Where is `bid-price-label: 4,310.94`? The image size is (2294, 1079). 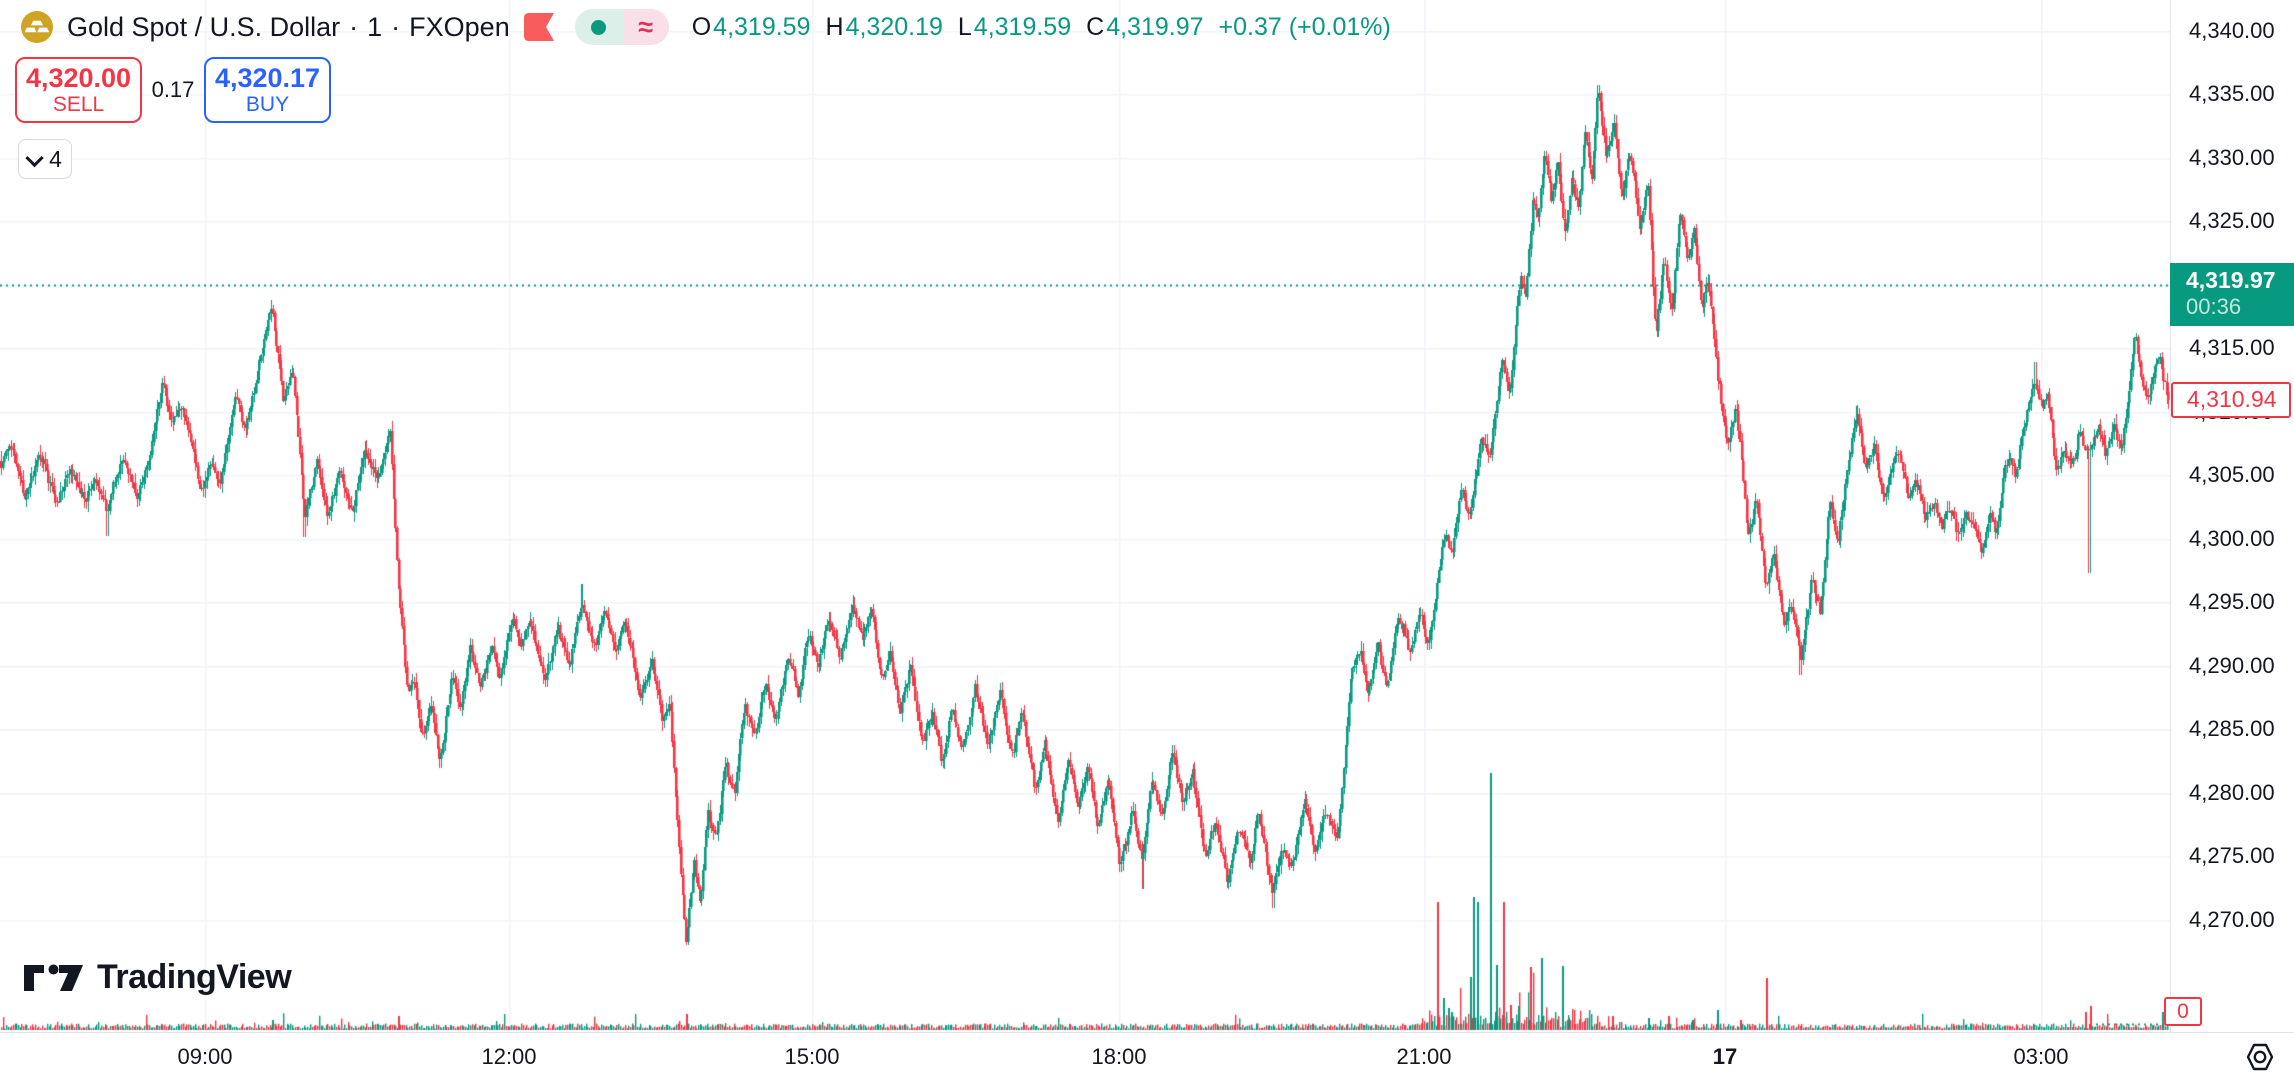
bid-price-label: 4,310.94 is located at coordinates (2231, 399).